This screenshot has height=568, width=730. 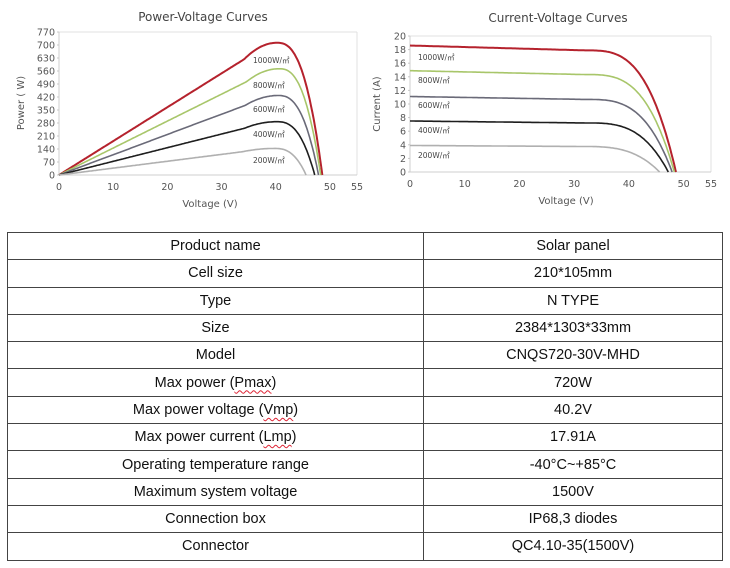 What do you see at coordinates (573, 519) in the screenshot?
I see `spec-value: IP68,3 diodes` at bounding box center [573, 519].